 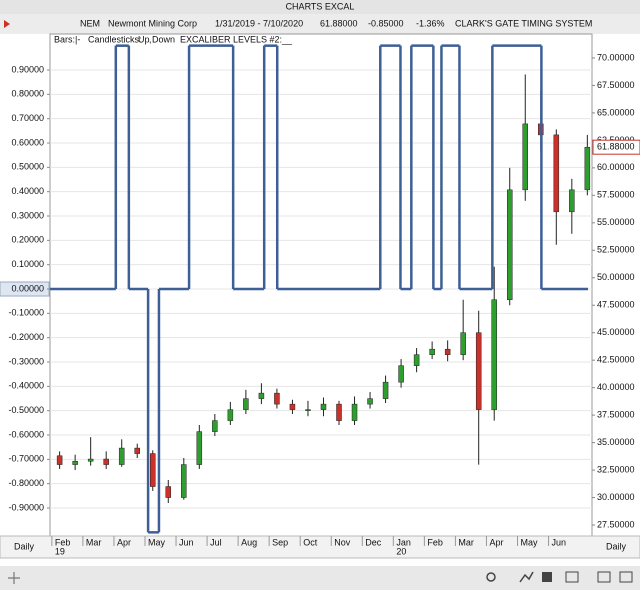 I want to click on y2-tick-label: 30.00000, so click(x=616, y=497).